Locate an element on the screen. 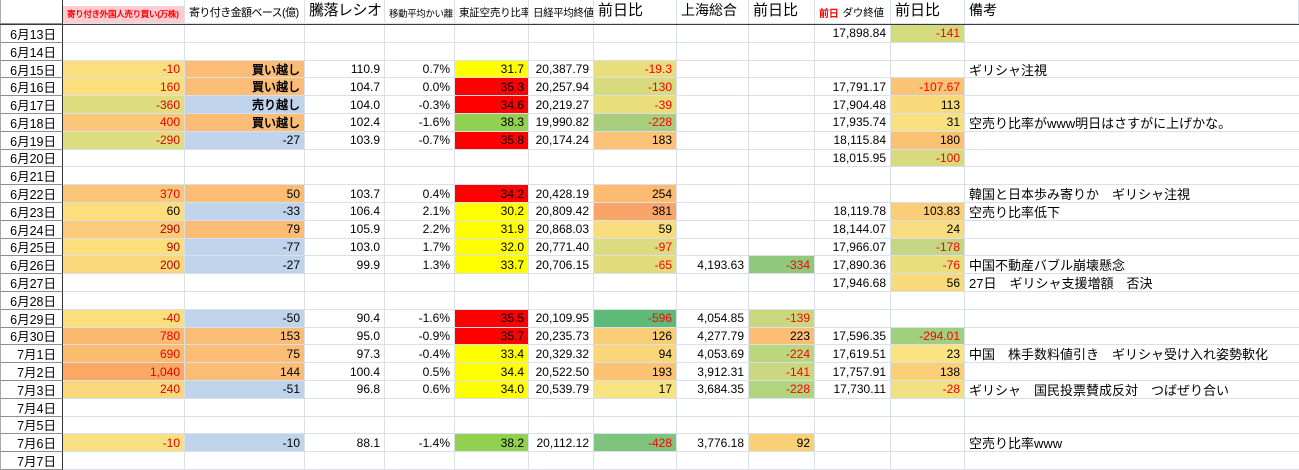 Image resolution: width=1299 pixels, height=470 pixels. cell-short: 33.4 is located at coordinates (492, 354).